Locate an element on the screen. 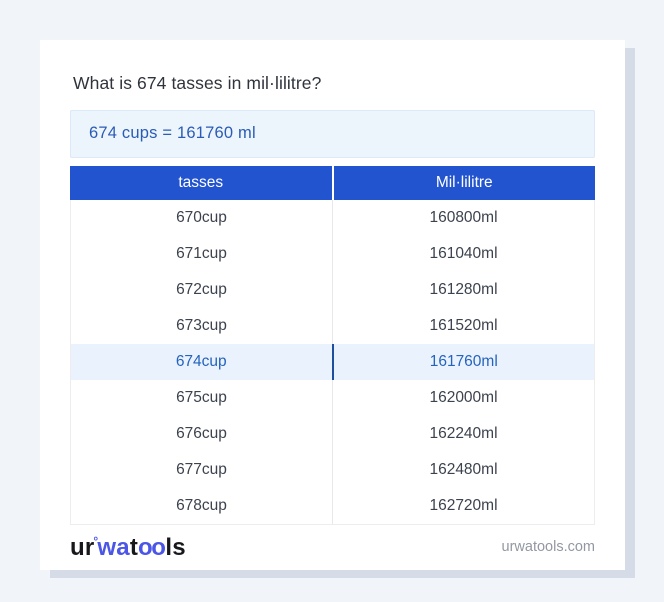  column-header-tasses: tasses is located at coordinates (201, 182).